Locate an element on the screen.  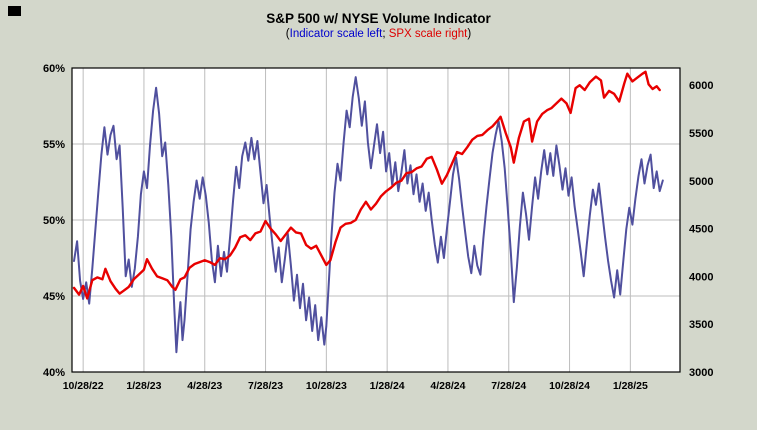
x-axis-tick-label: 10/28/24 is located at coordinates (569, 386).